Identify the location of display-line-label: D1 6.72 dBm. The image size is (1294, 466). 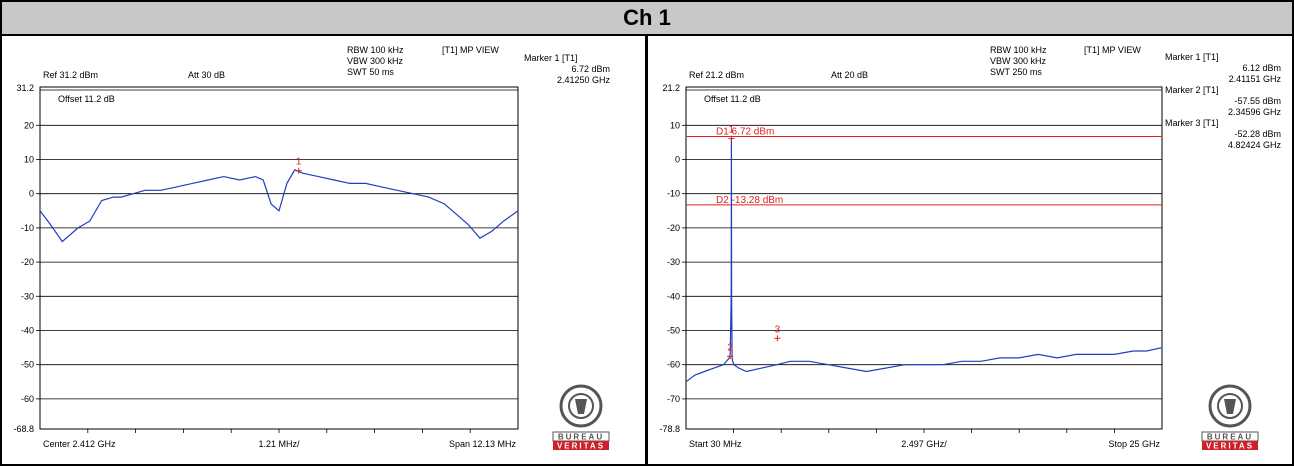
(745, 132).